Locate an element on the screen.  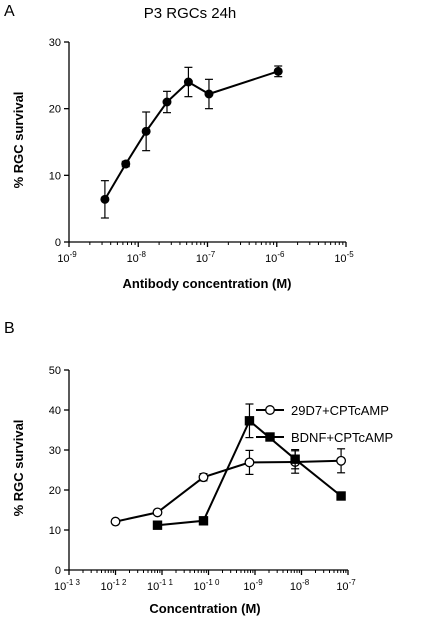
panel-b-xtick-label: 10⁻⁷ is located at coordinates (346, 585).